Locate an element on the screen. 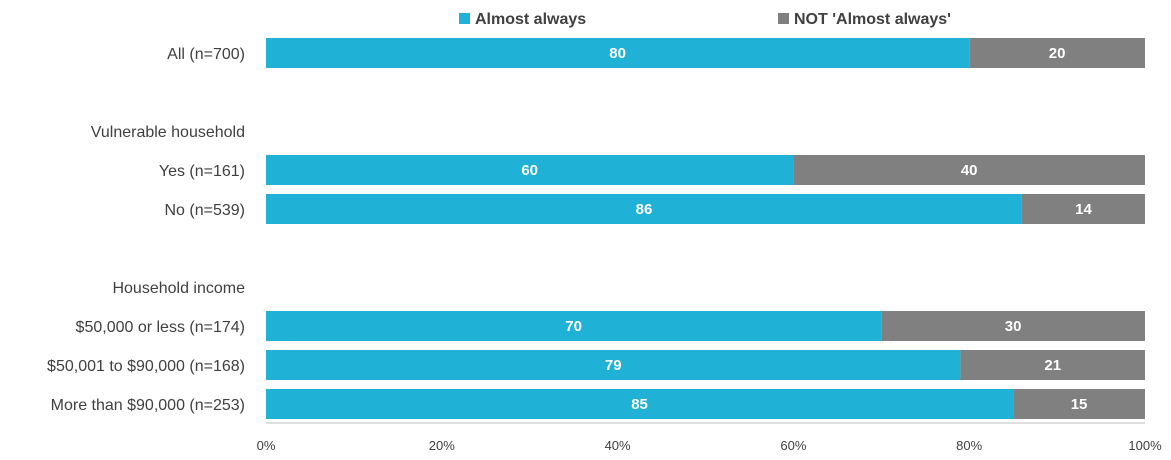 This screenshot has height=460, width=1171. legend-item: Almost always is located at coordinates (522, 19).